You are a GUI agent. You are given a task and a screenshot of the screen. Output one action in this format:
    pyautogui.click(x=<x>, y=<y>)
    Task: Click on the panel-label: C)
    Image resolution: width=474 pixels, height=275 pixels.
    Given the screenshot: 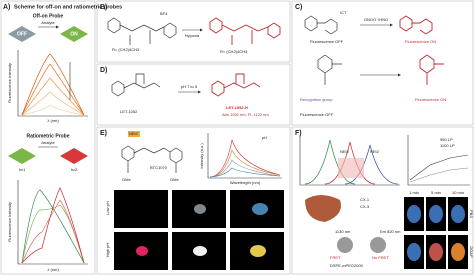 What is the action you would take?
    pyautogui.click(x=298, y=7)
    